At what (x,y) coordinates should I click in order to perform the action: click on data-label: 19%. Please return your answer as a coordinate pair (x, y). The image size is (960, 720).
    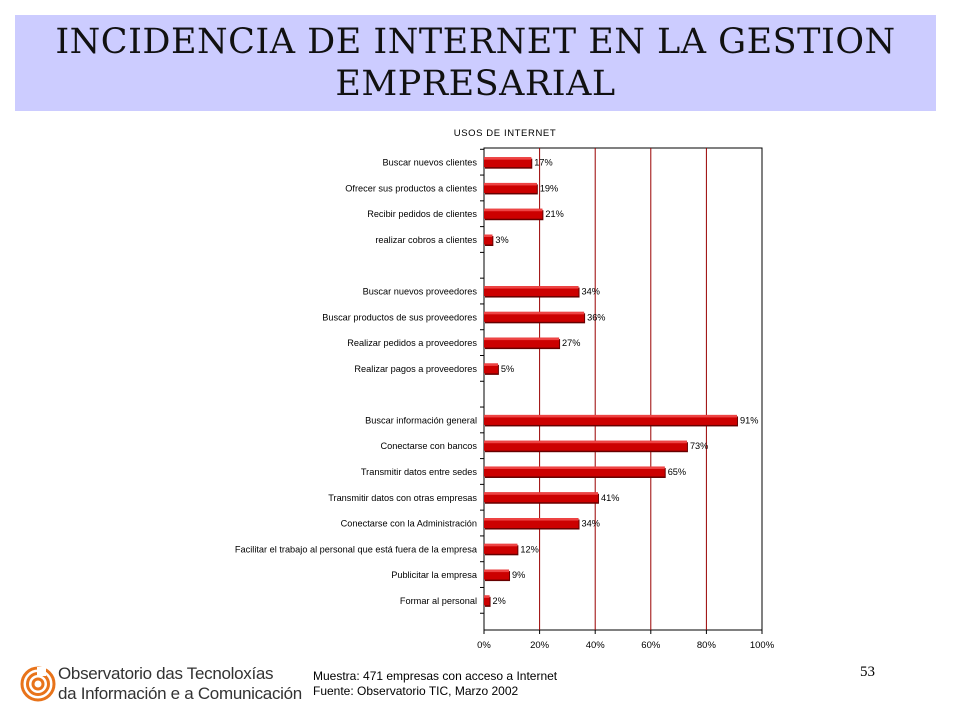
    Looking at the image, I should click on (549, 188).